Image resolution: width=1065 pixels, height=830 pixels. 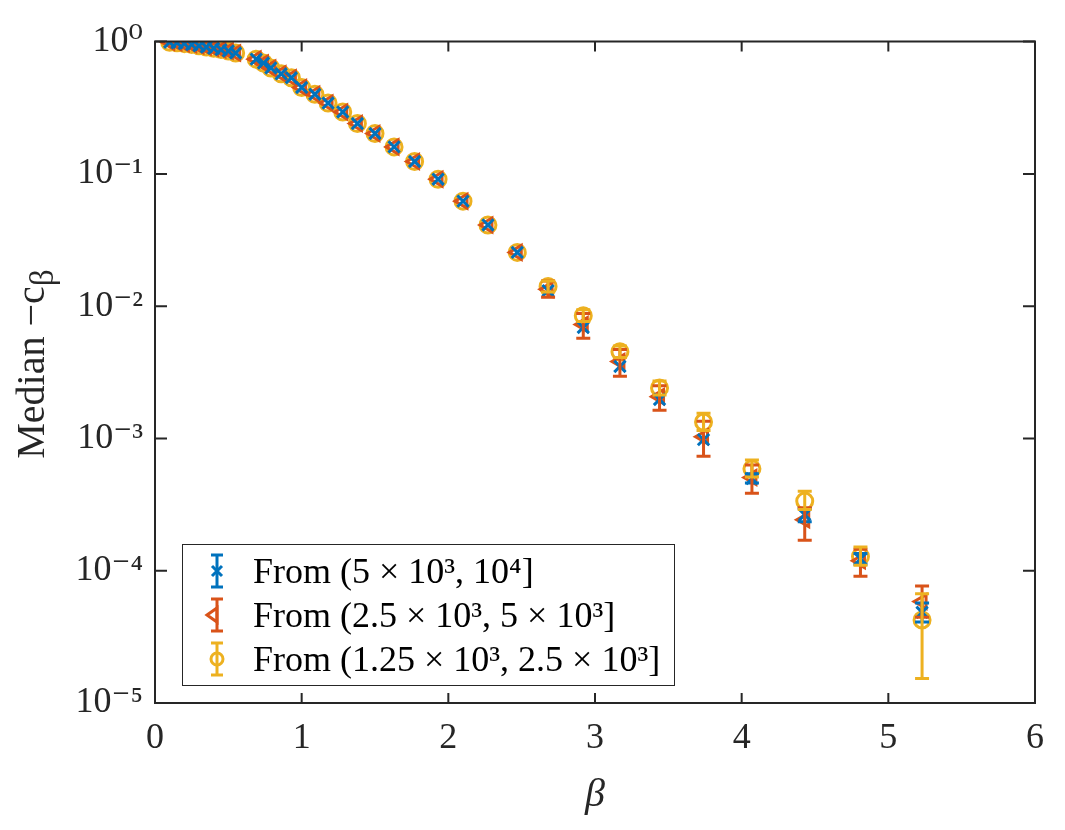 What do you see at coordinates (109, 700) in the screenshot?
I see `y-tick-label: 10⁻⁵` at bounding box center [109, 700].